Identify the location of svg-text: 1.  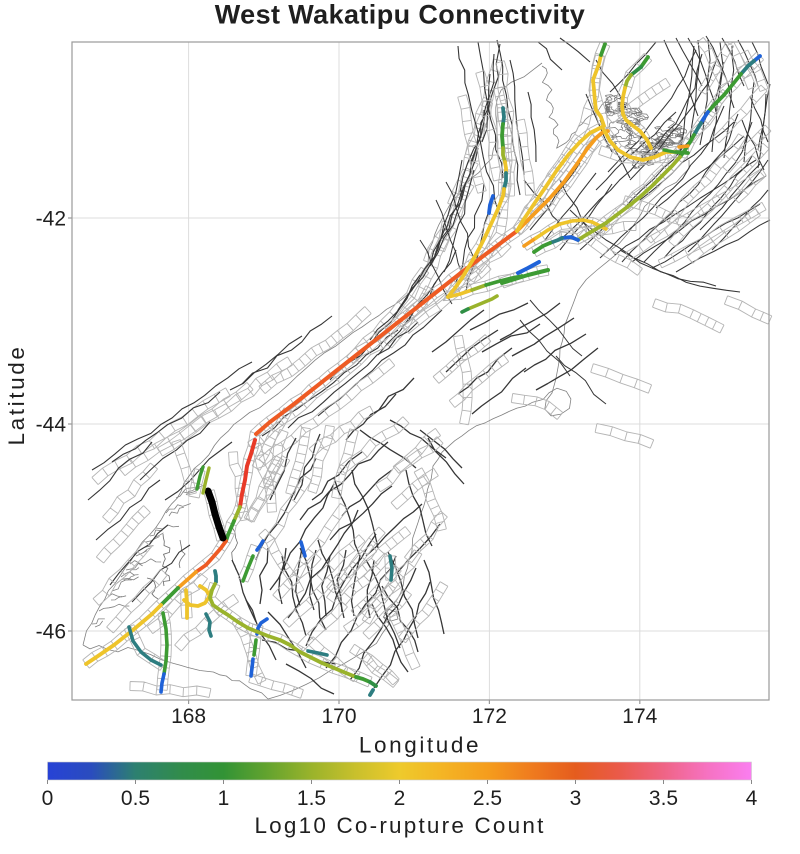
(224, 798).